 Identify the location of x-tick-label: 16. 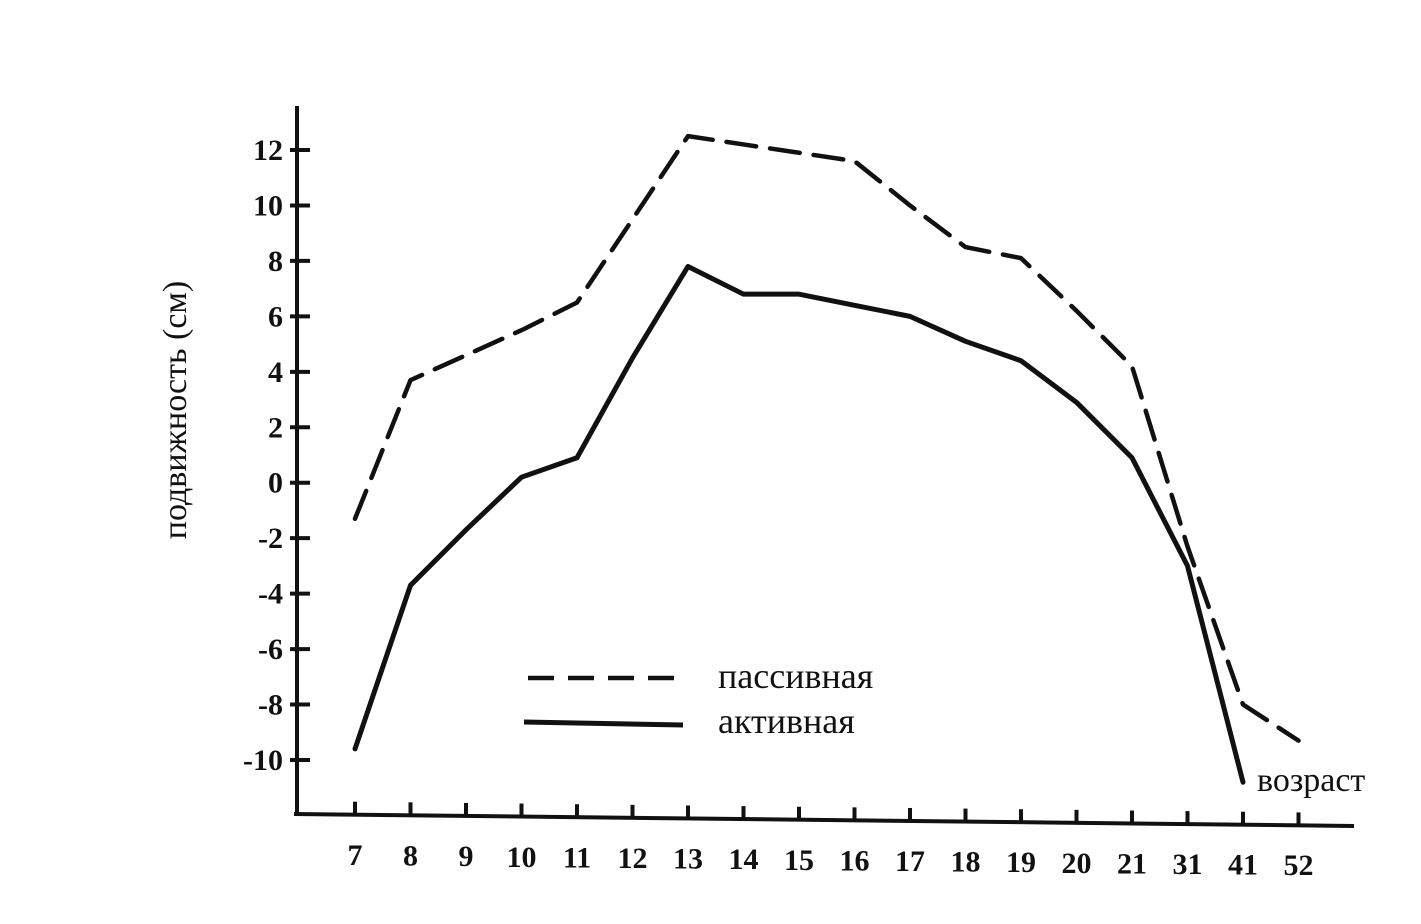
(855, 860).